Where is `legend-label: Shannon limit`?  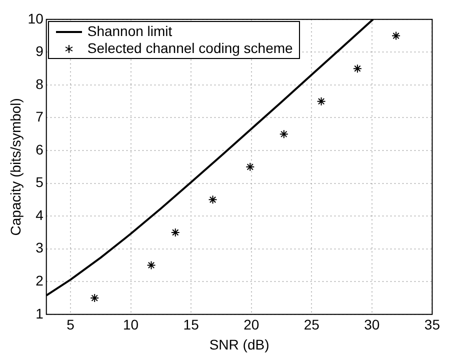 legend-label: Shannon limit is located at coordinates (129, 31).